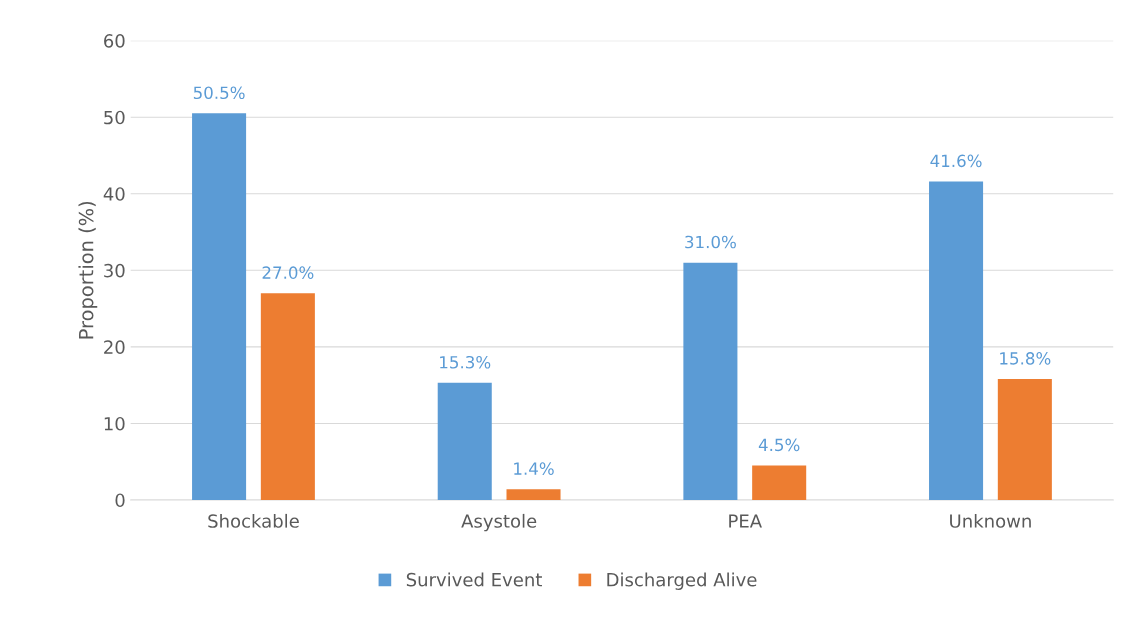 The image size is (1136, 625). Describe the element at coordinates (88, 270) in the screenshot. I see `y-axis-title: Proportion (%)` at that location.